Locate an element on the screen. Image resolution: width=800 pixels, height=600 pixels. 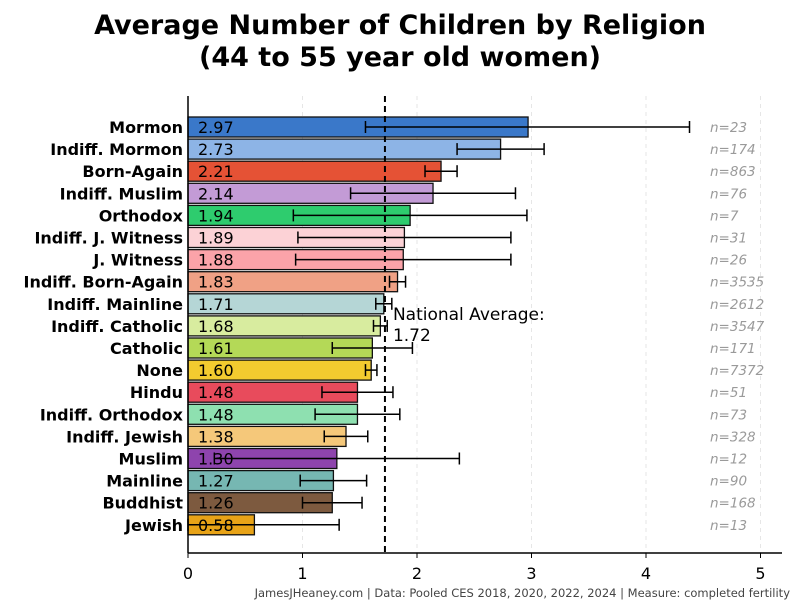
category-label: Indiff. Jewish is located at coordinates (124, 436).